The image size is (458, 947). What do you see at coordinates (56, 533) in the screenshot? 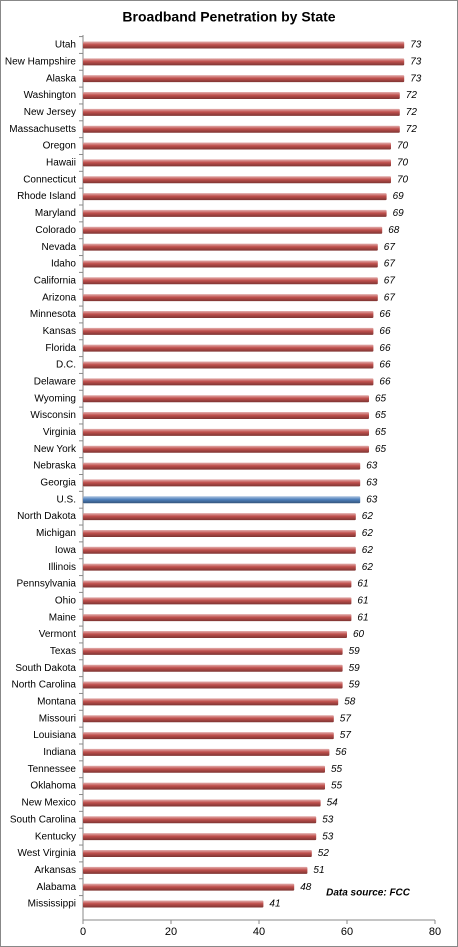
I see `y-tick-label: Michigan` at bounding box center [56, 533].